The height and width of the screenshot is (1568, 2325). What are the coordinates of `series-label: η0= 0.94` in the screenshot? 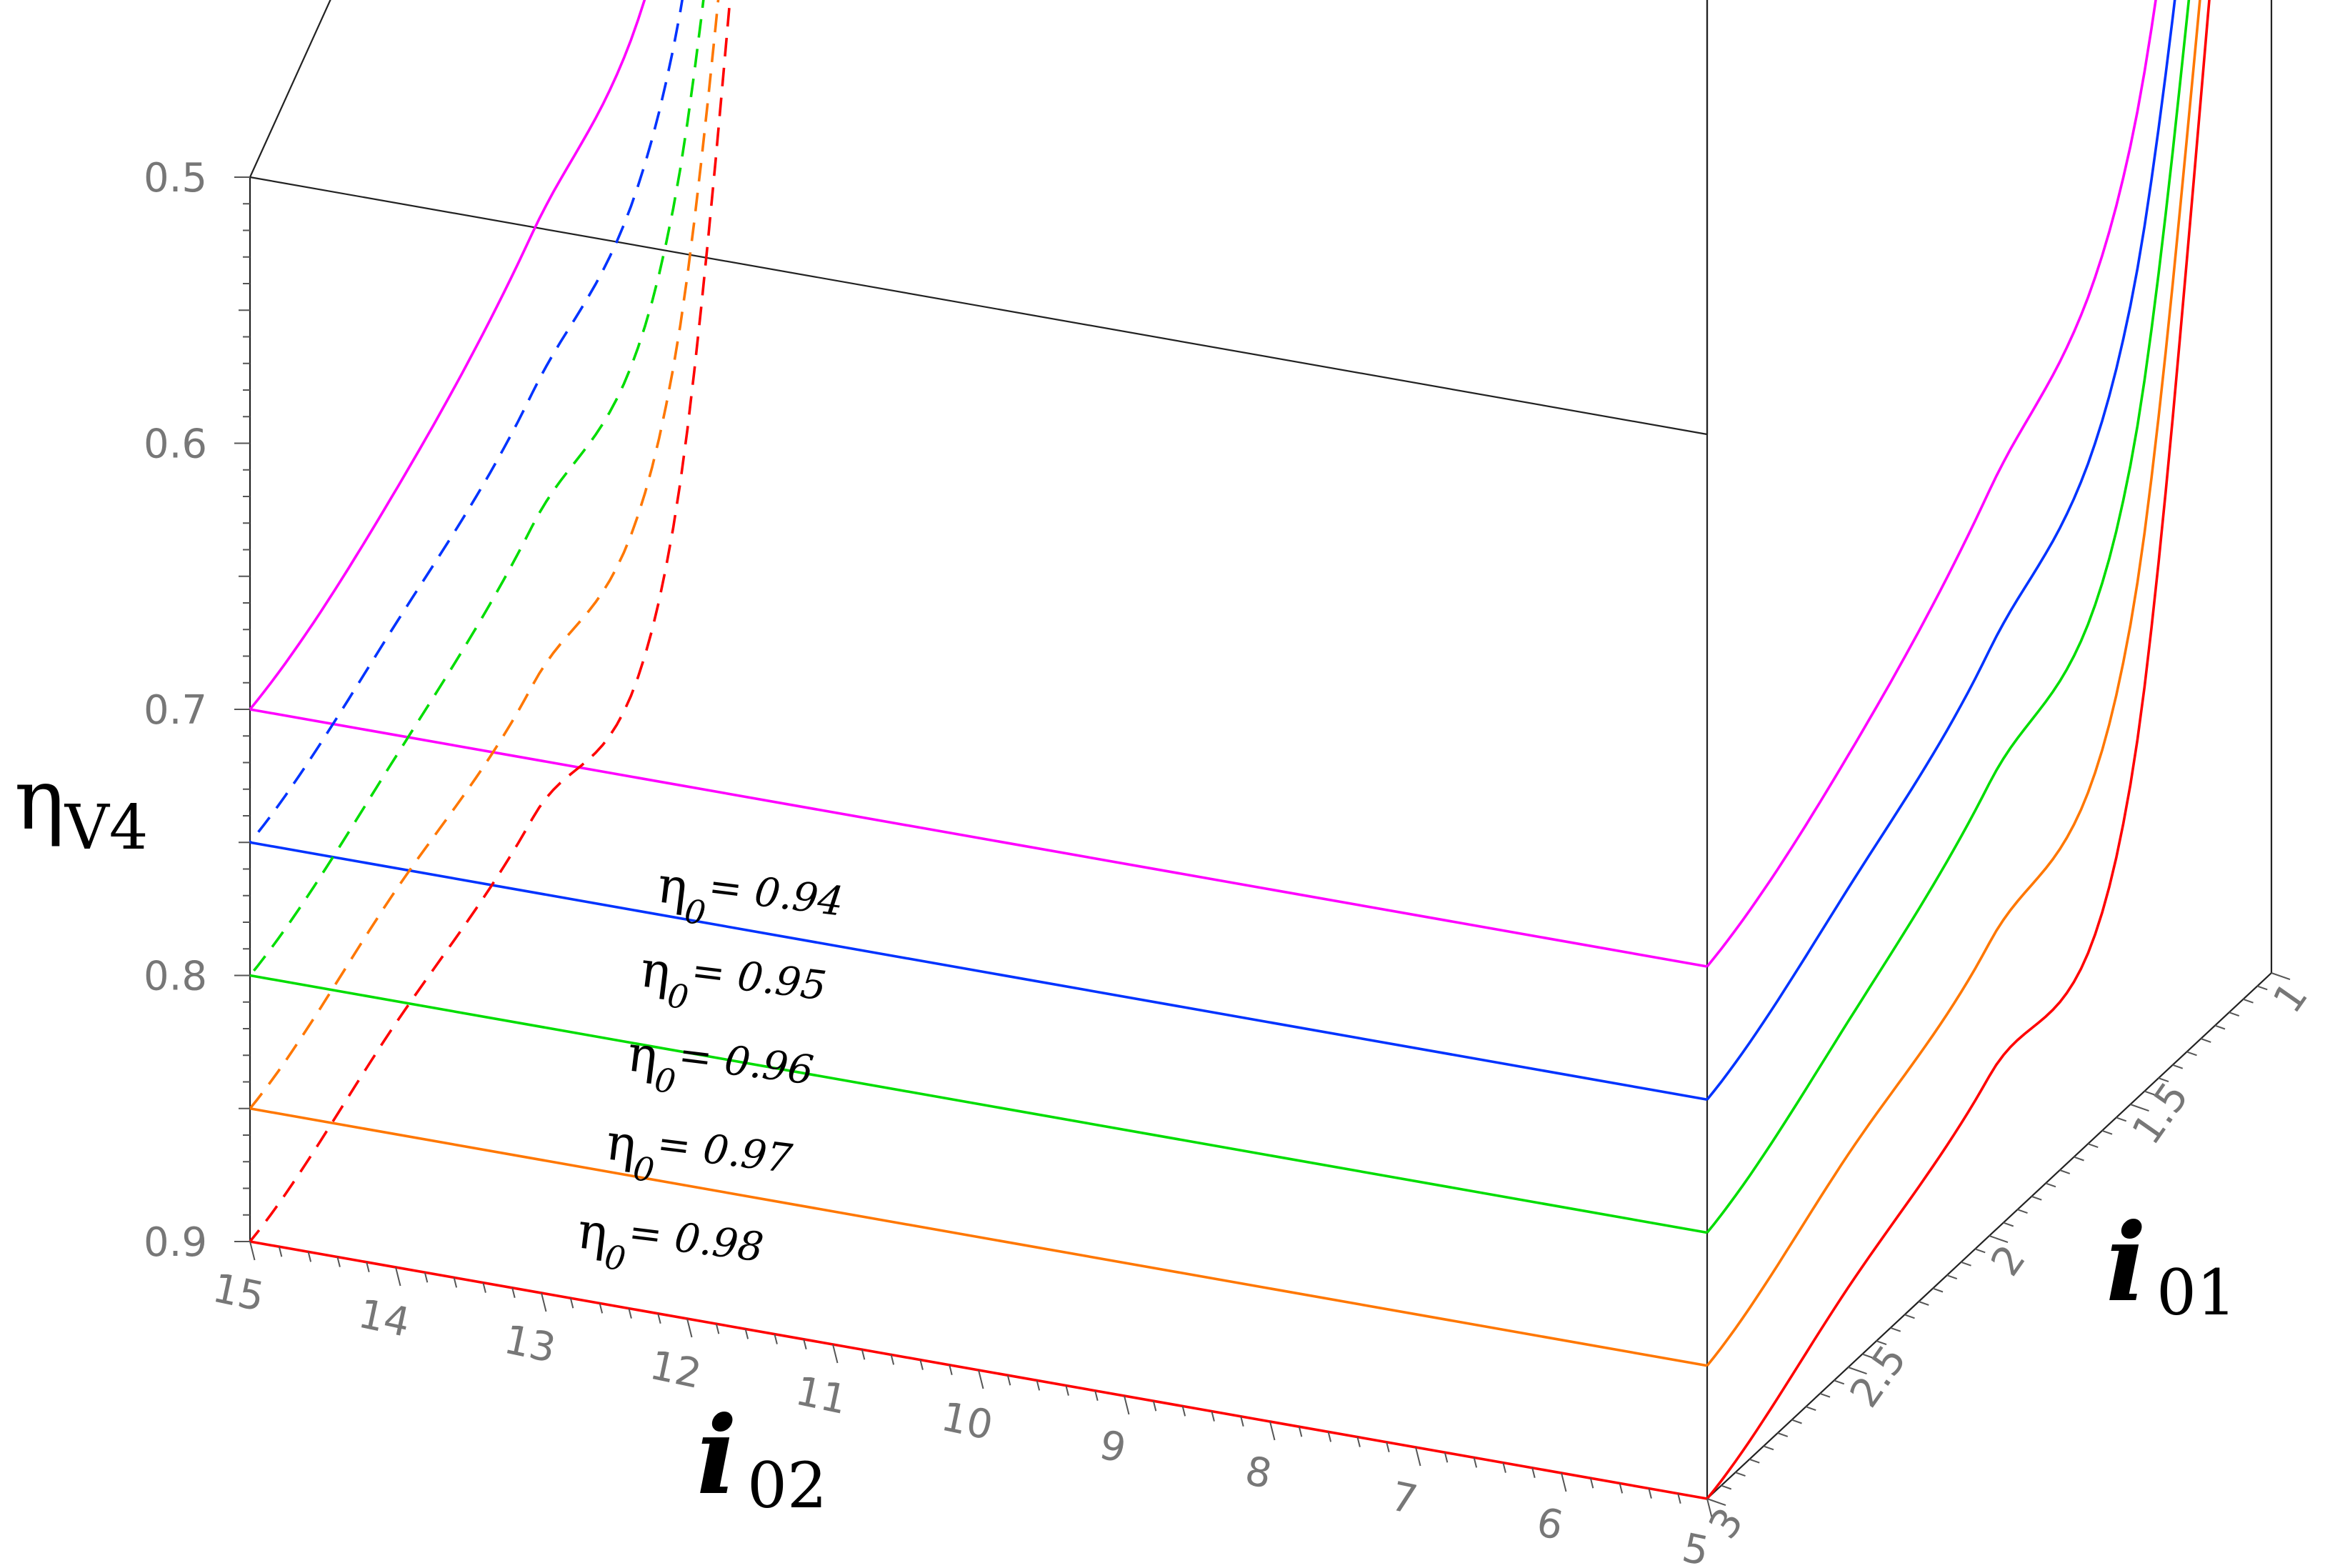 It's located at (749, 902).